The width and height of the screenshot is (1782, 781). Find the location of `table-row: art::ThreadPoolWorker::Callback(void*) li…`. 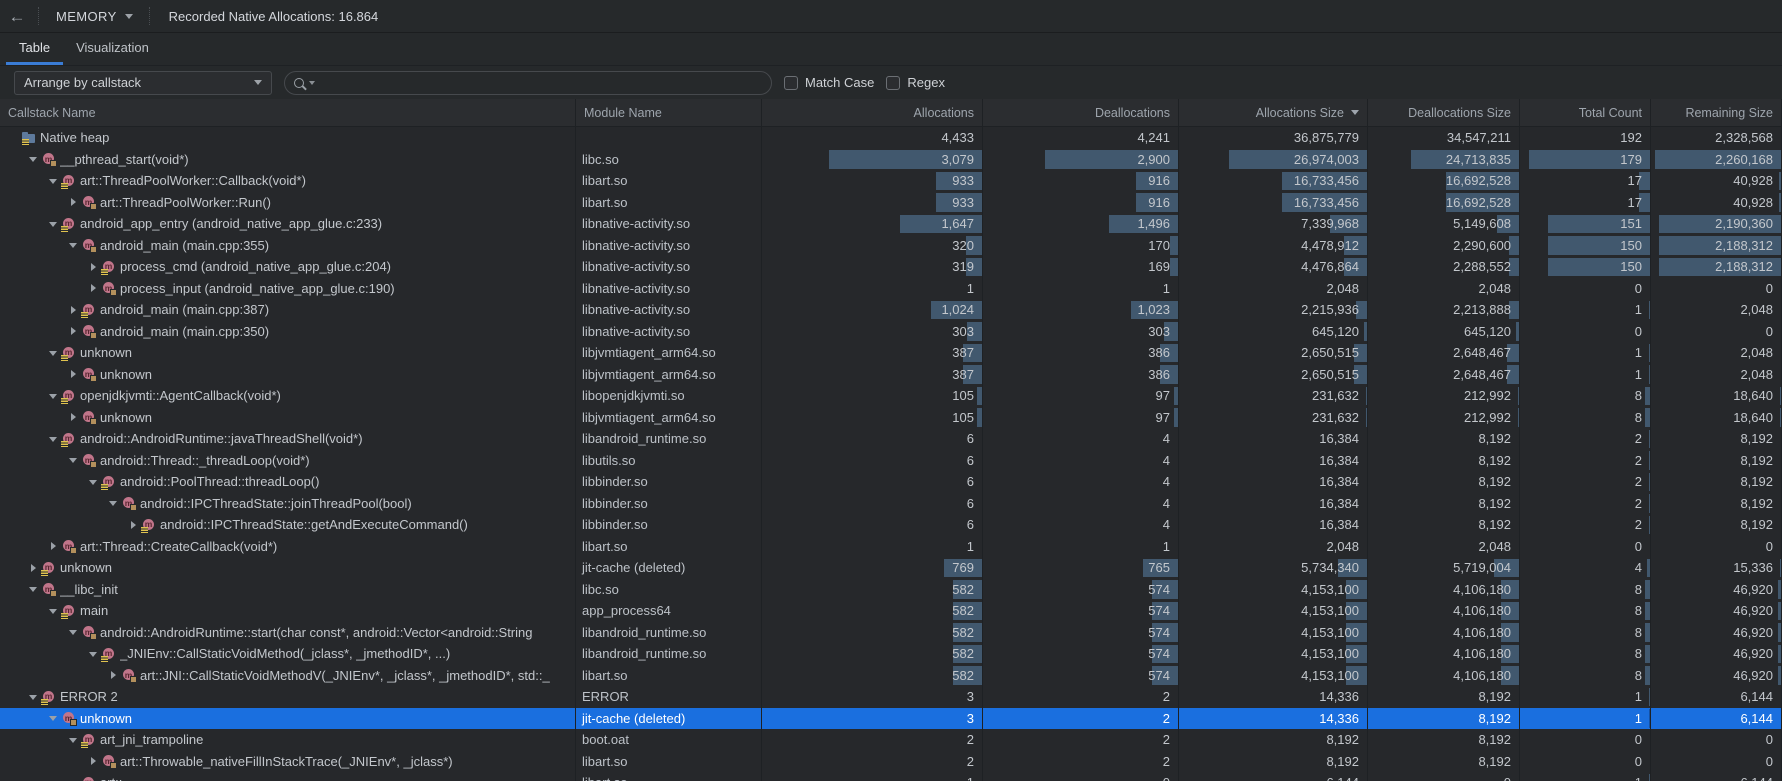

table-row: art::ThreadPoolWorker::Callback(void*) li… is located at coordinates (891, 181).